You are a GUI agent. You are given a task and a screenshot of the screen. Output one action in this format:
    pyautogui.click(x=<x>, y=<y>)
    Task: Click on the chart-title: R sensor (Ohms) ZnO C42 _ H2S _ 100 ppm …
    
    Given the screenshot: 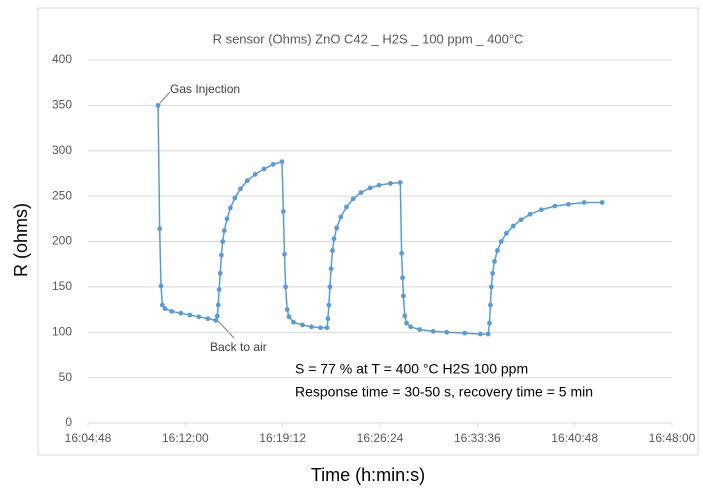 What is the action you would take?
    pyautogui.click(x=368, y=38)
    